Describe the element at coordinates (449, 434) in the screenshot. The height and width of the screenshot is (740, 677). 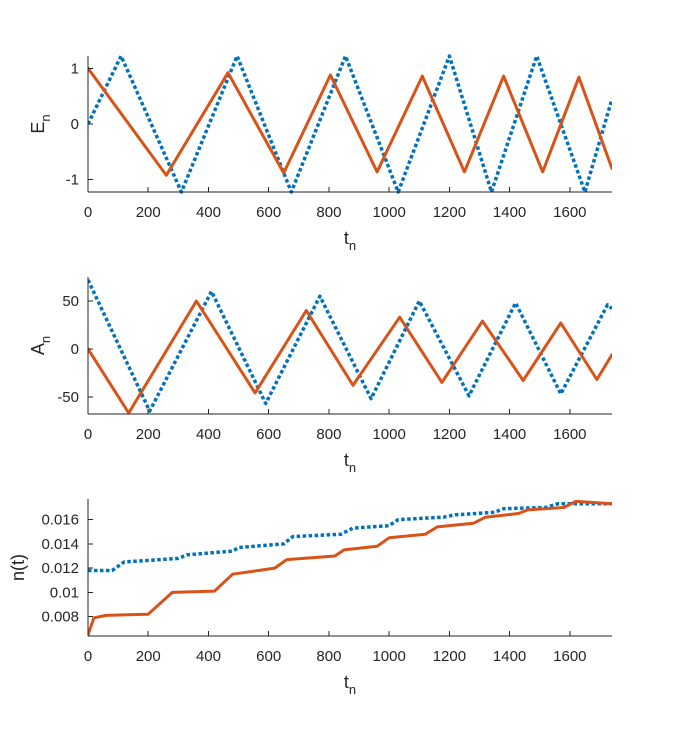
I see `chart-2-x-tick-label: 1200` at that location.